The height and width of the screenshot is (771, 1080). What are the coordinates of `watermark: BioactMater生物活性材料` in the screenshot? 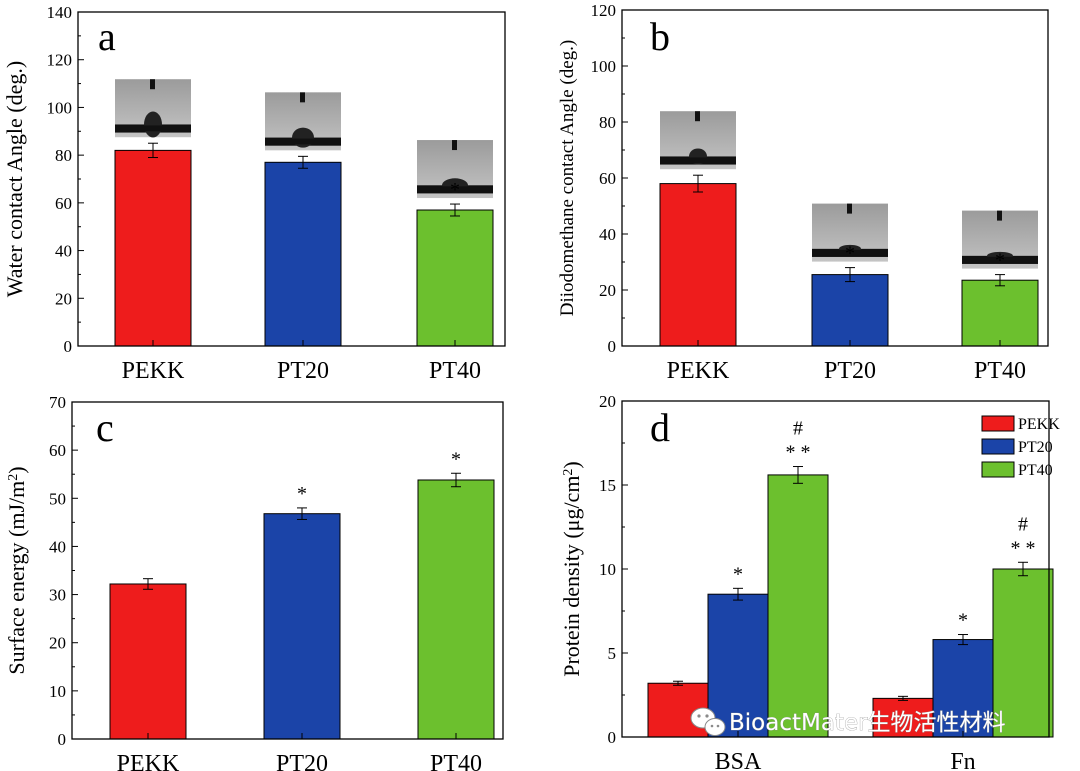 It's located at (848, 721).